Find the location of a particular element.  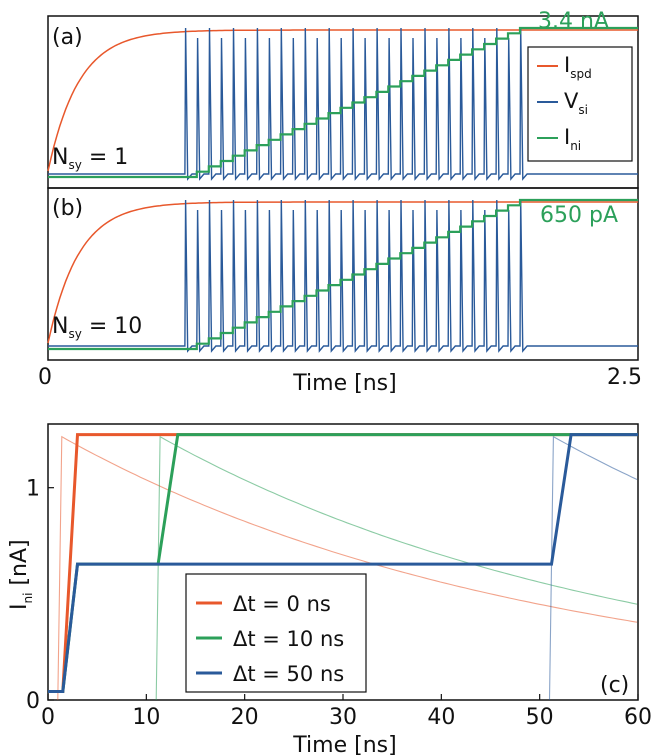

panel-a-nsy-main: N is located at coordinates (60, 157).